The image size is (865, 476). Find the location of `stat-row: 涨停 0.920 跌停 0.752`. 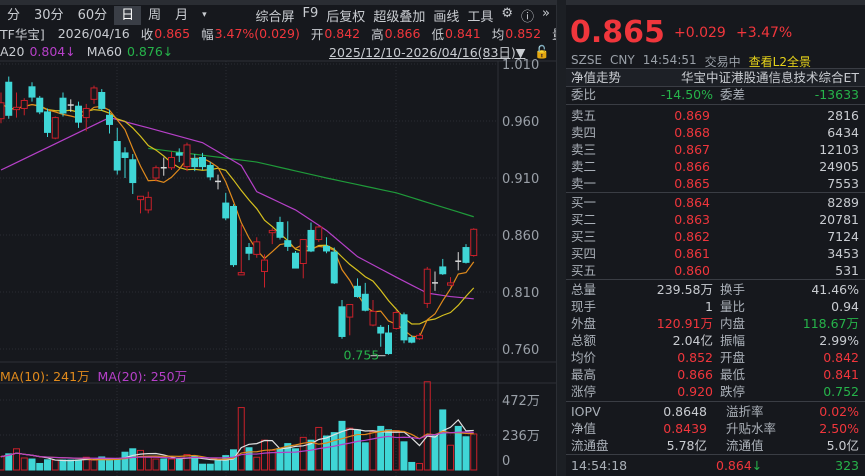

stat-row: 涨停 0.920 跌停 0.752 is located at coordinates (715, 391).